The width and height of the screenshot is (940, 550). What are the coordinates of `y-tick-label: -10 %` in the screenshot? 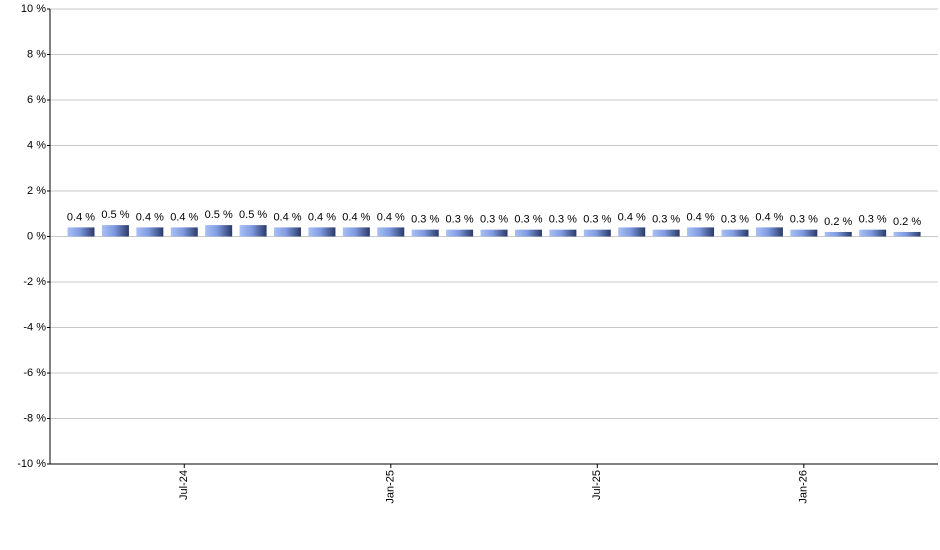 It's located at (31, 464).